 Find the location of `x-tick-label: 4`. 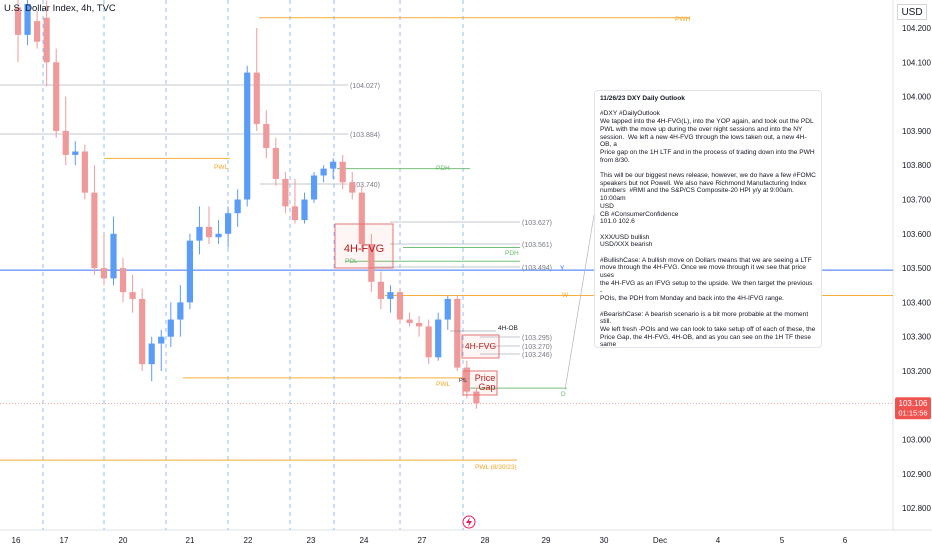

x-tick-label: 4 is located at coordinates (718, 540).